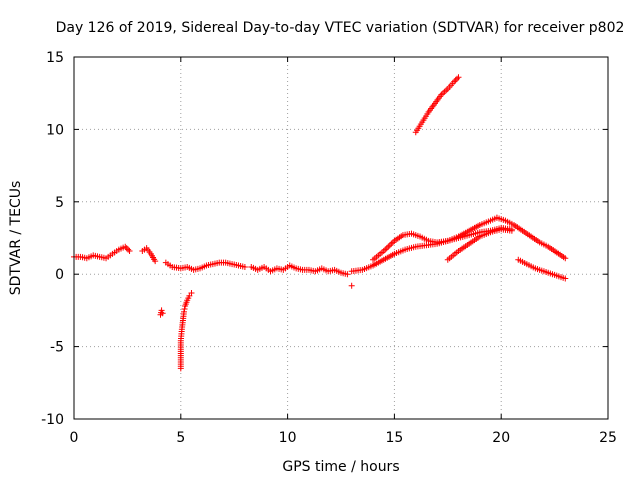 This screenshot has height=480, width=640. What do you see at coordinates (531, 238) in the screenshot?
I see `series-decay-upper` at bounding box center [531, 238].